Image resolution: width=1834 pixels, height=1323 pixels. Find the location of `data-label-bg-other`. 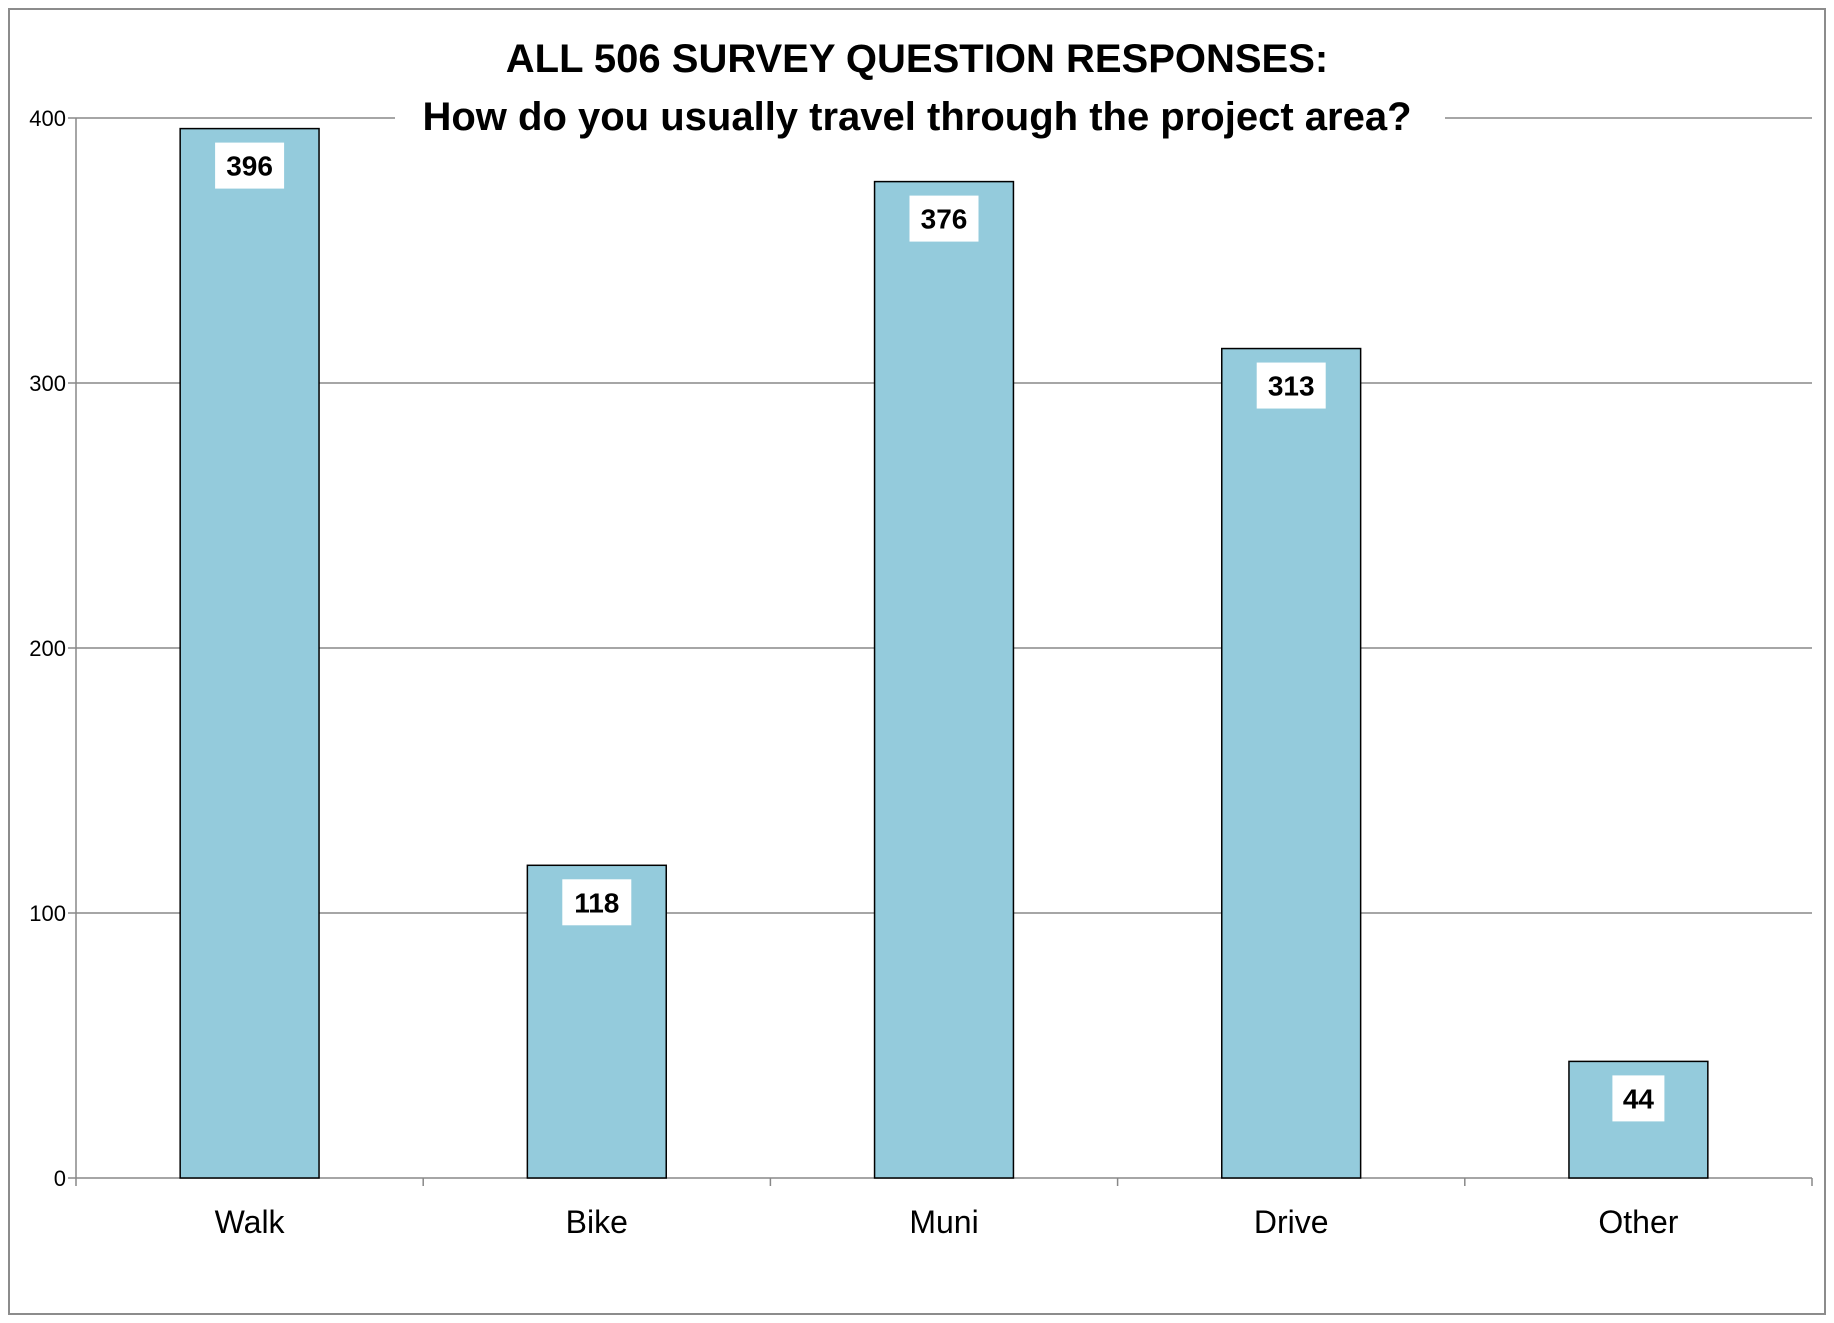

data-label-bg-other is located at coordinates (1638, 1098).